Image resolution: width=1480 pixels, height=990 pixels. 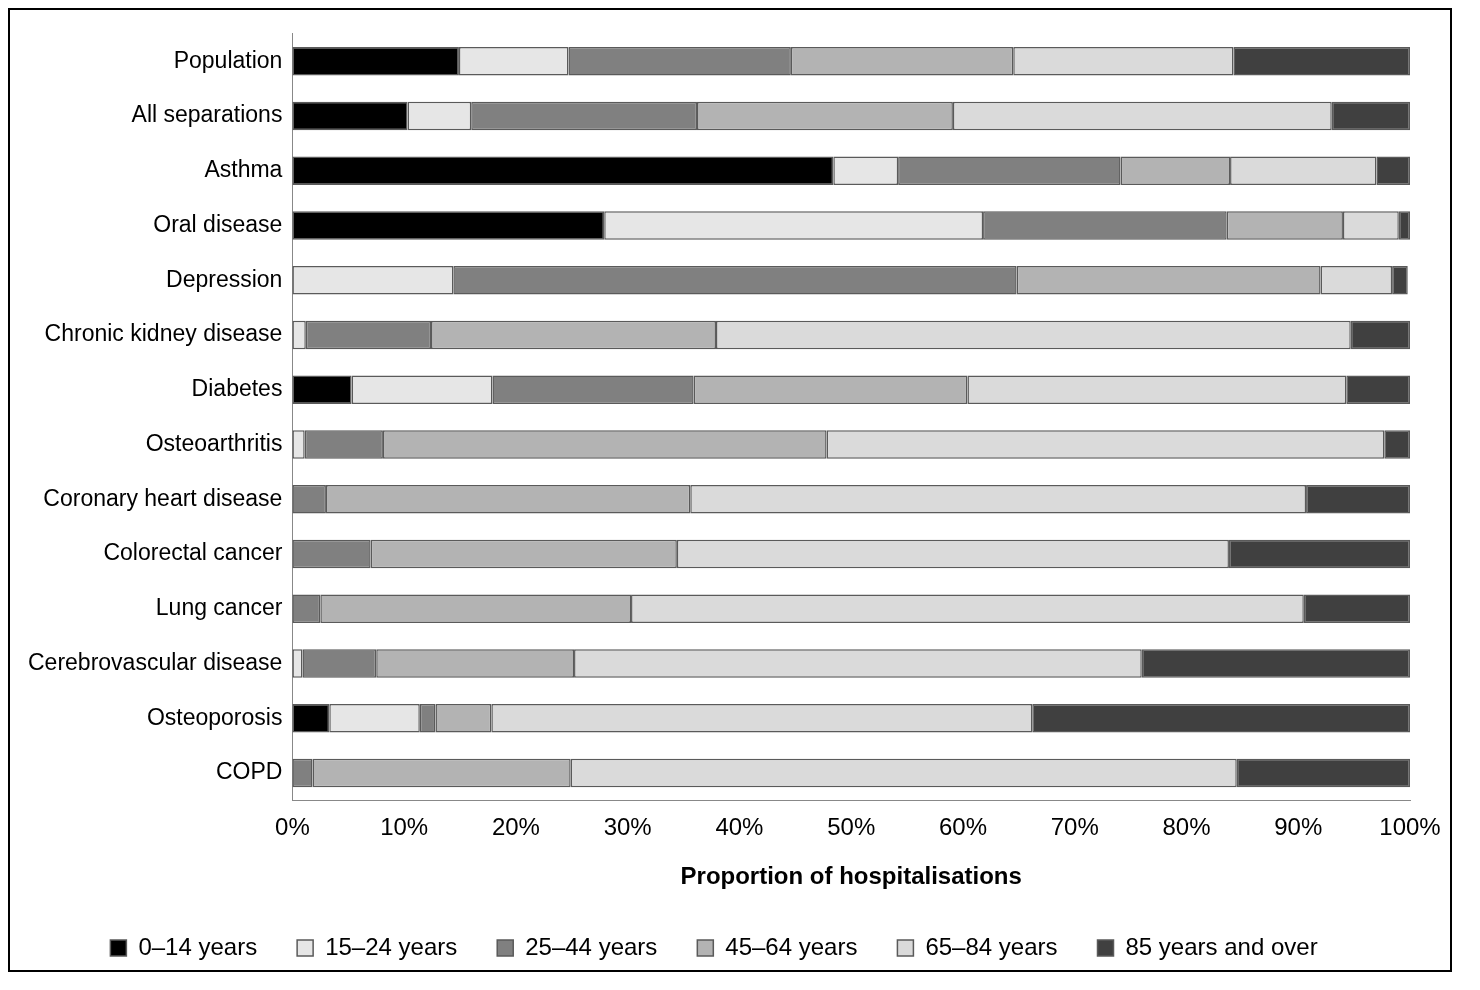 What do you see at coordinates (163, 497) in the screenshot?
I see `y-tick-label: Coronary heart disease` at bounding box center [163, 497].